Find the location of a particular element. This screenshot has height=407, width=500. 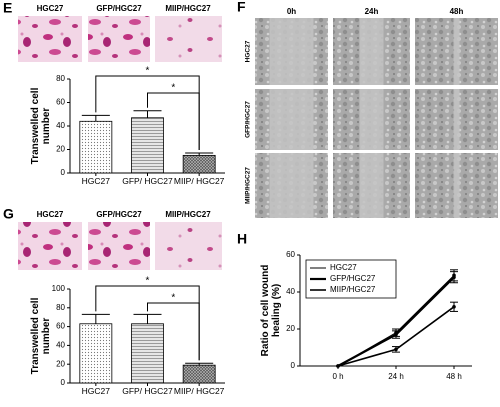

panel-label: G is located at coordinates (8, 214).